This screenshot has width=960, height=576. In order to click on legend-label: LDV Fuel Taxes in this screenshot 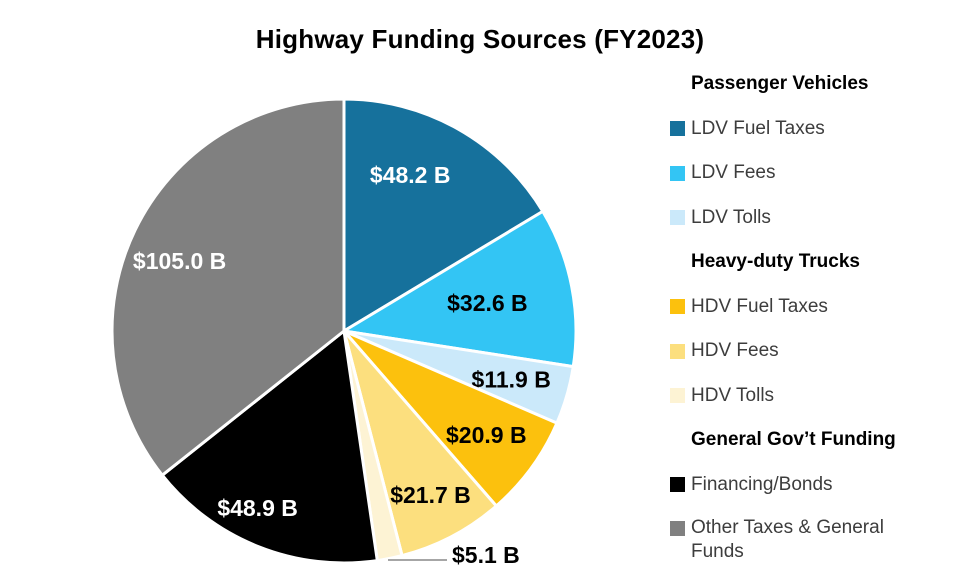, I will do `click(758, 128)`.